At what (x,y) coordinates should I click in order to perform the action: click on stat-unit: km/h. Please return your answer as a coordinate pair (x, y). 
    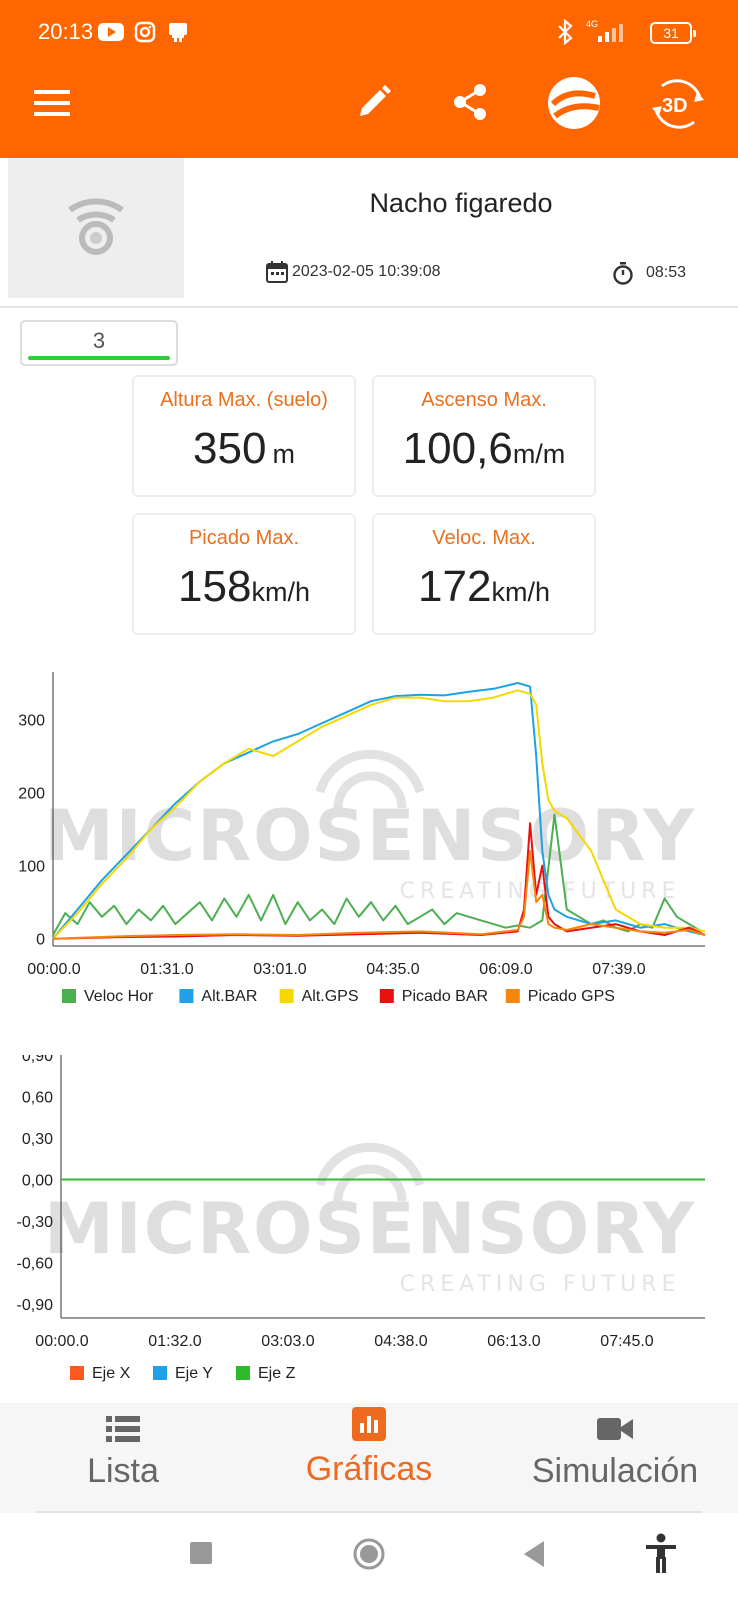
    Looking at the image, I should click on (280, 592).